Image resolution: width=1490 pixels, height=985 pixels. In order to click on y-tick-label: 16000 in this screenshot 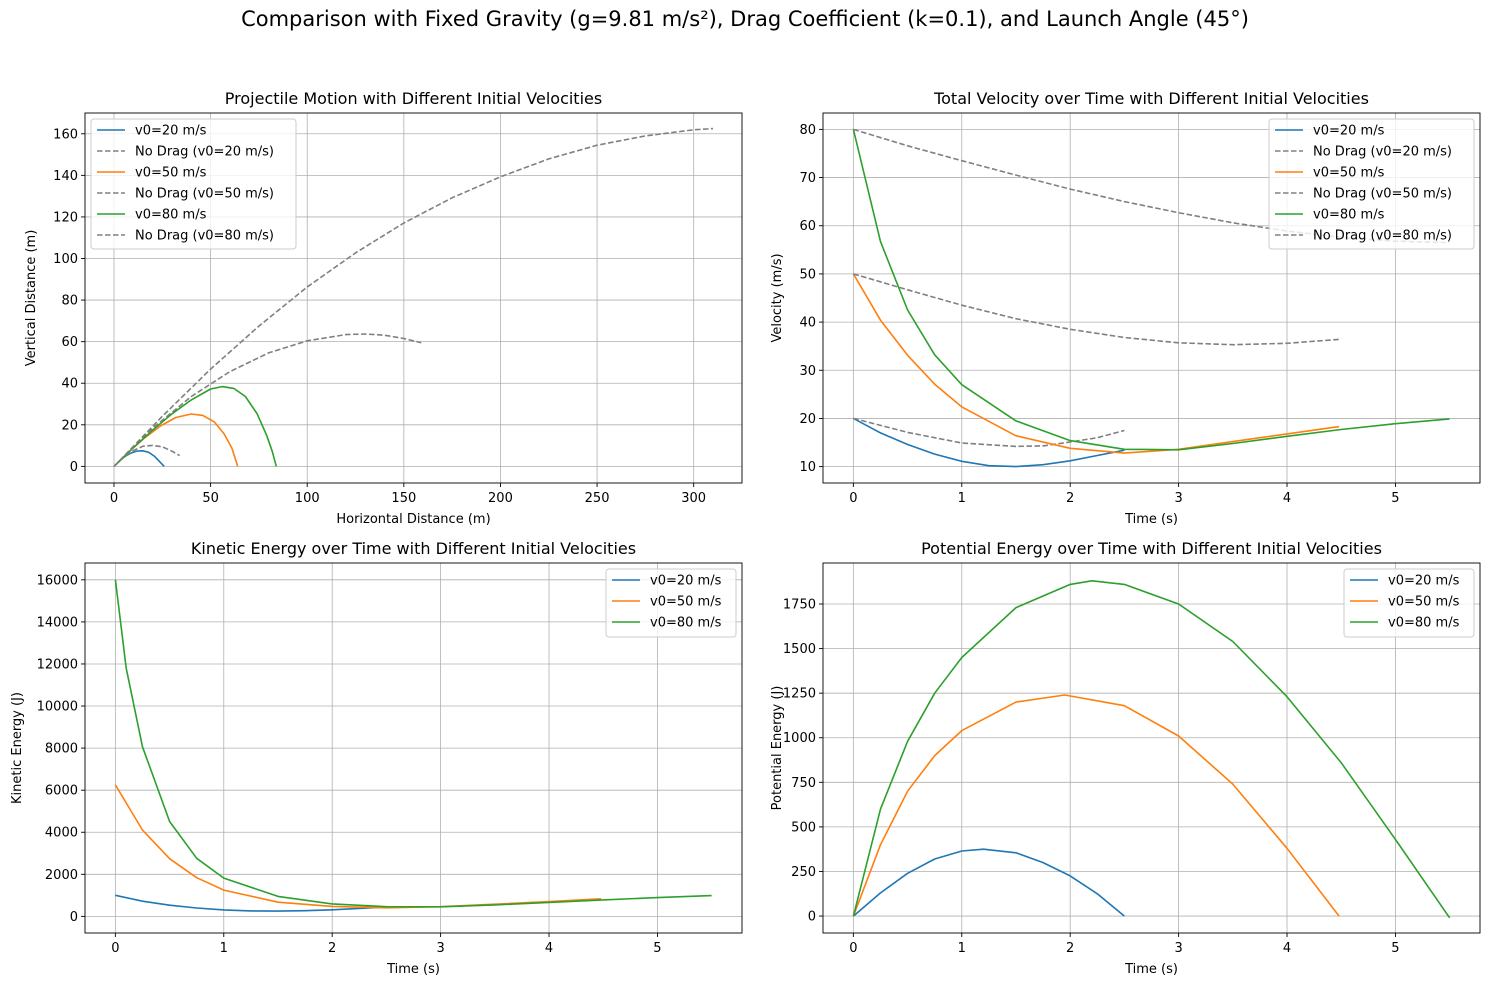, I will do `click(57, 580)`.